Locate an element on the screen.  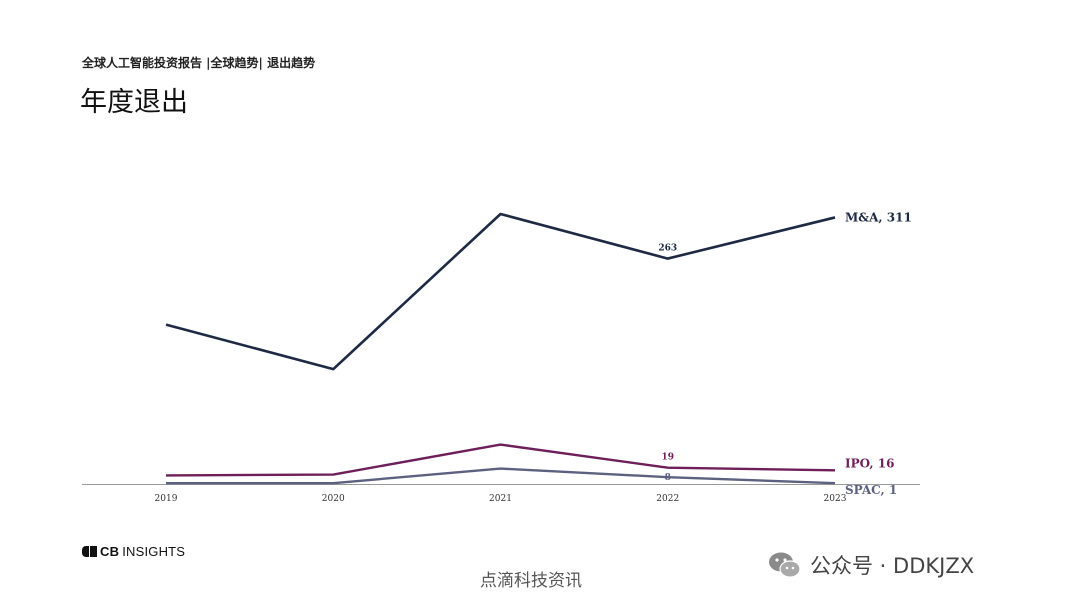
point-label-ipo: 19 is located at coordinates (667, 458).